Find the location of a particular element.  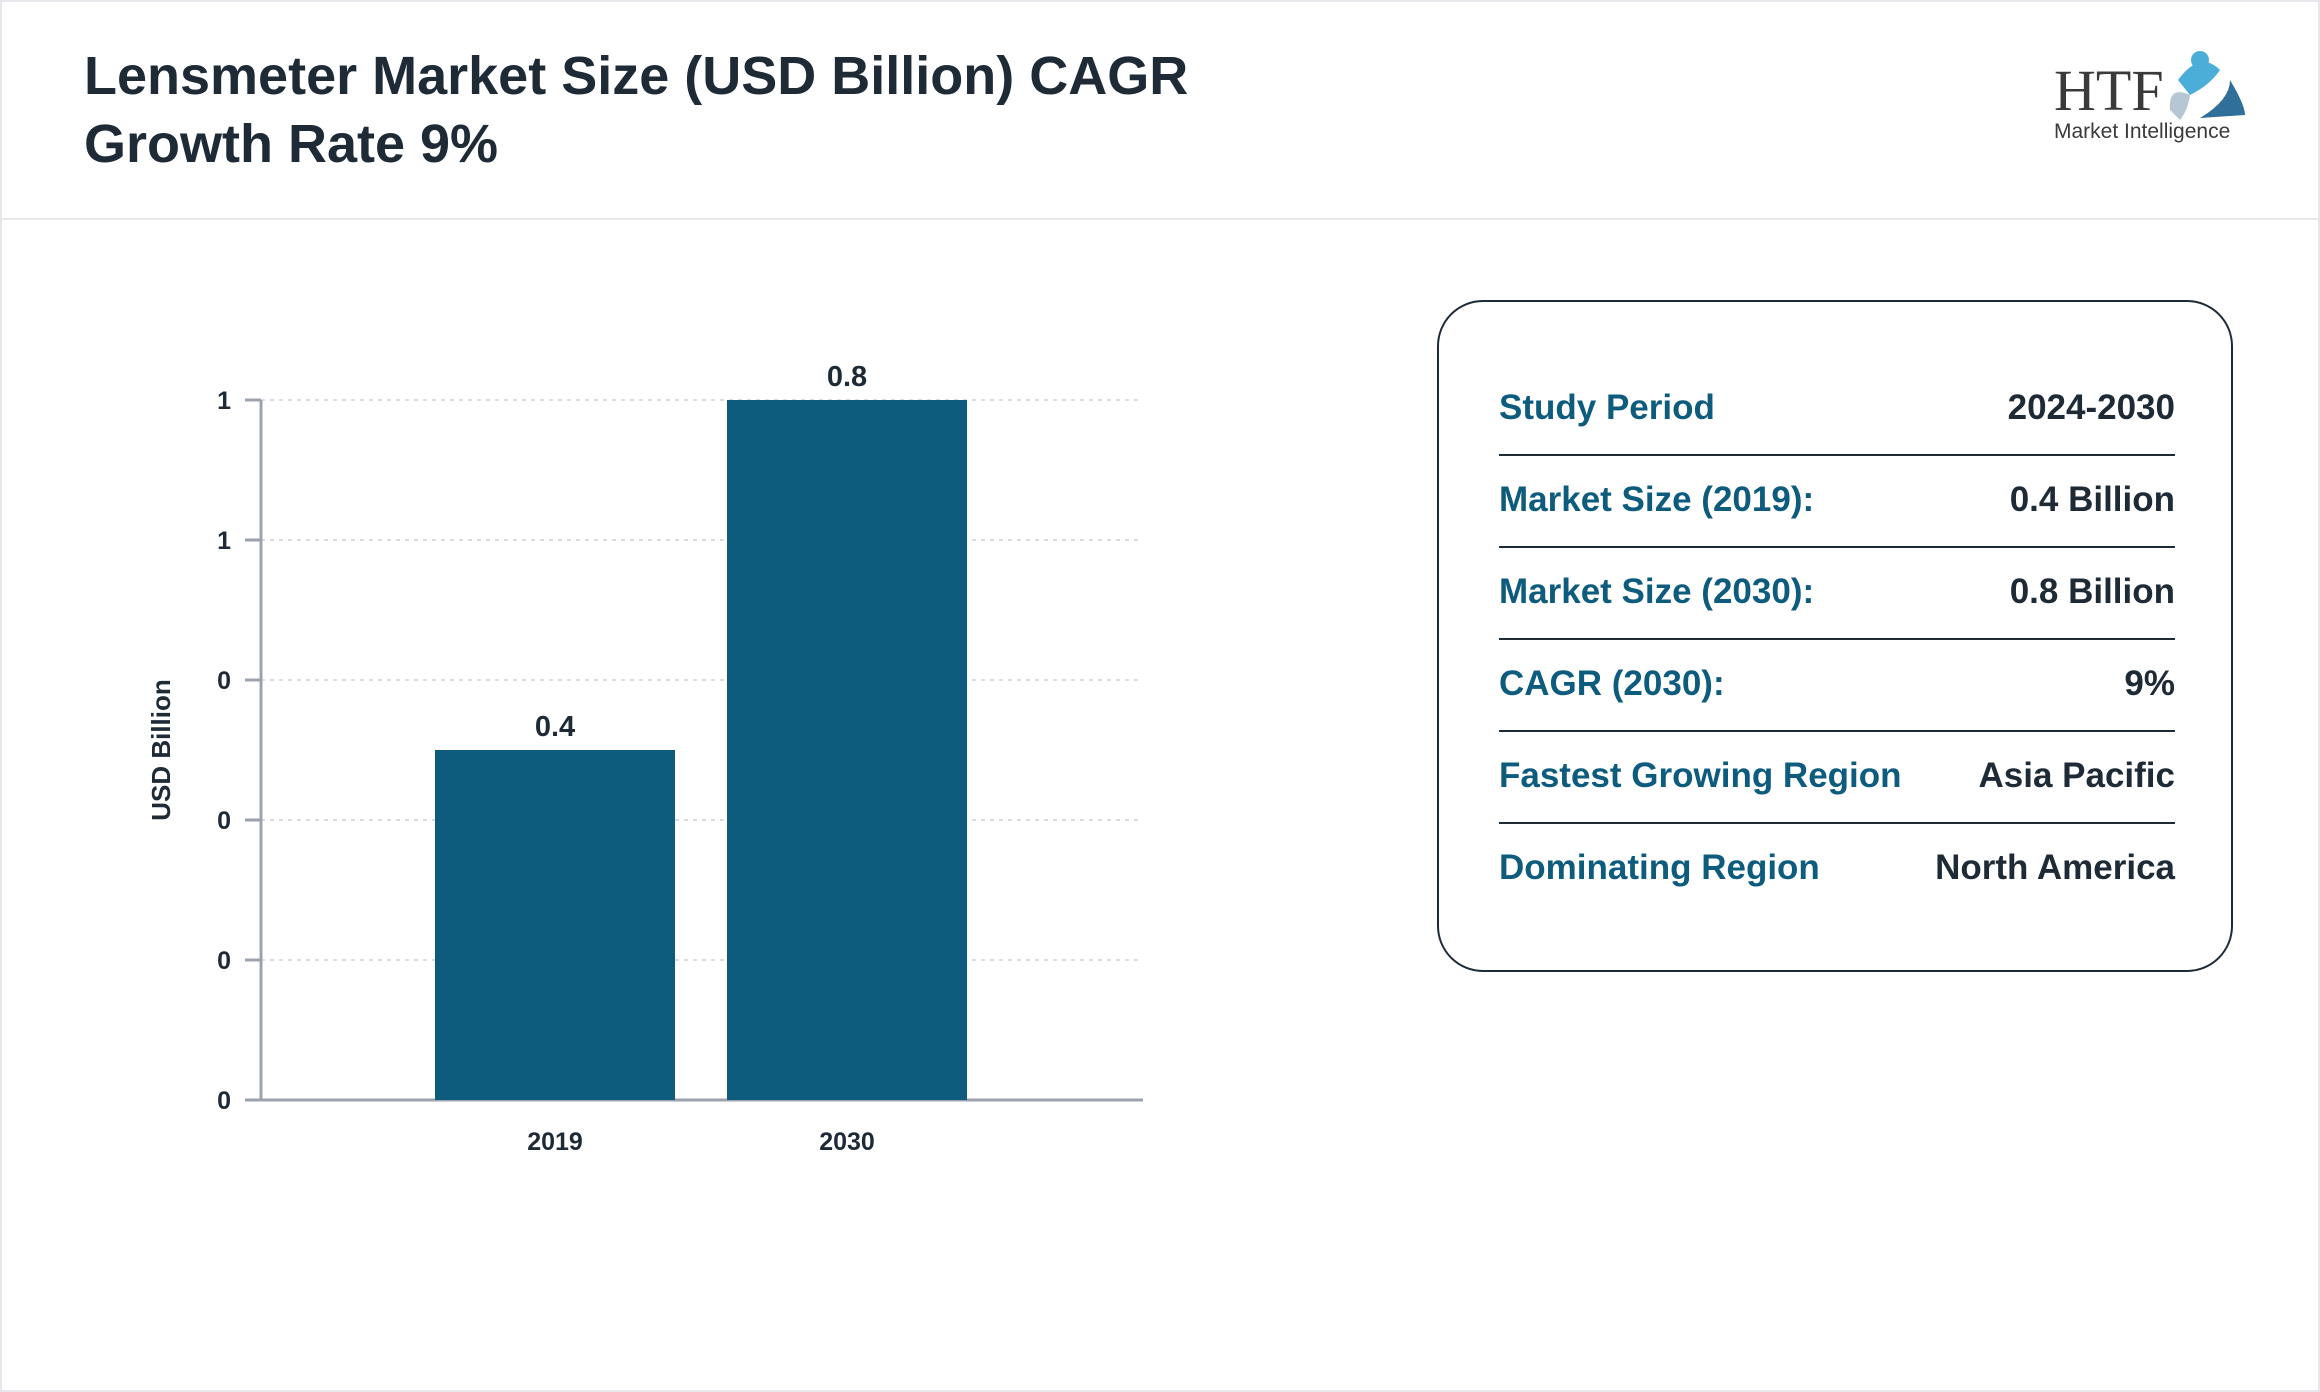

htf-logo: HTF Market Intelligence is located at coordinates (2149, 97).